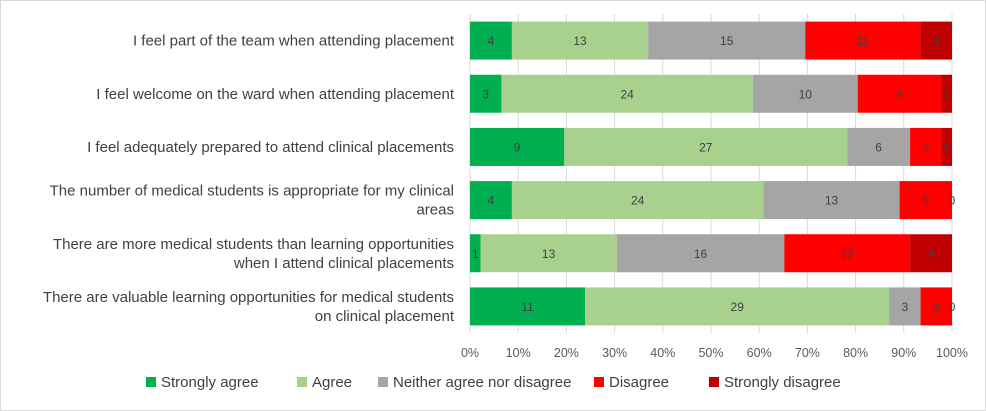 This screenshot has height=411, width=986. Describe the element at coordinates (855, 353) in the screenshot. I see `x-tick-label: 80%` at that location.